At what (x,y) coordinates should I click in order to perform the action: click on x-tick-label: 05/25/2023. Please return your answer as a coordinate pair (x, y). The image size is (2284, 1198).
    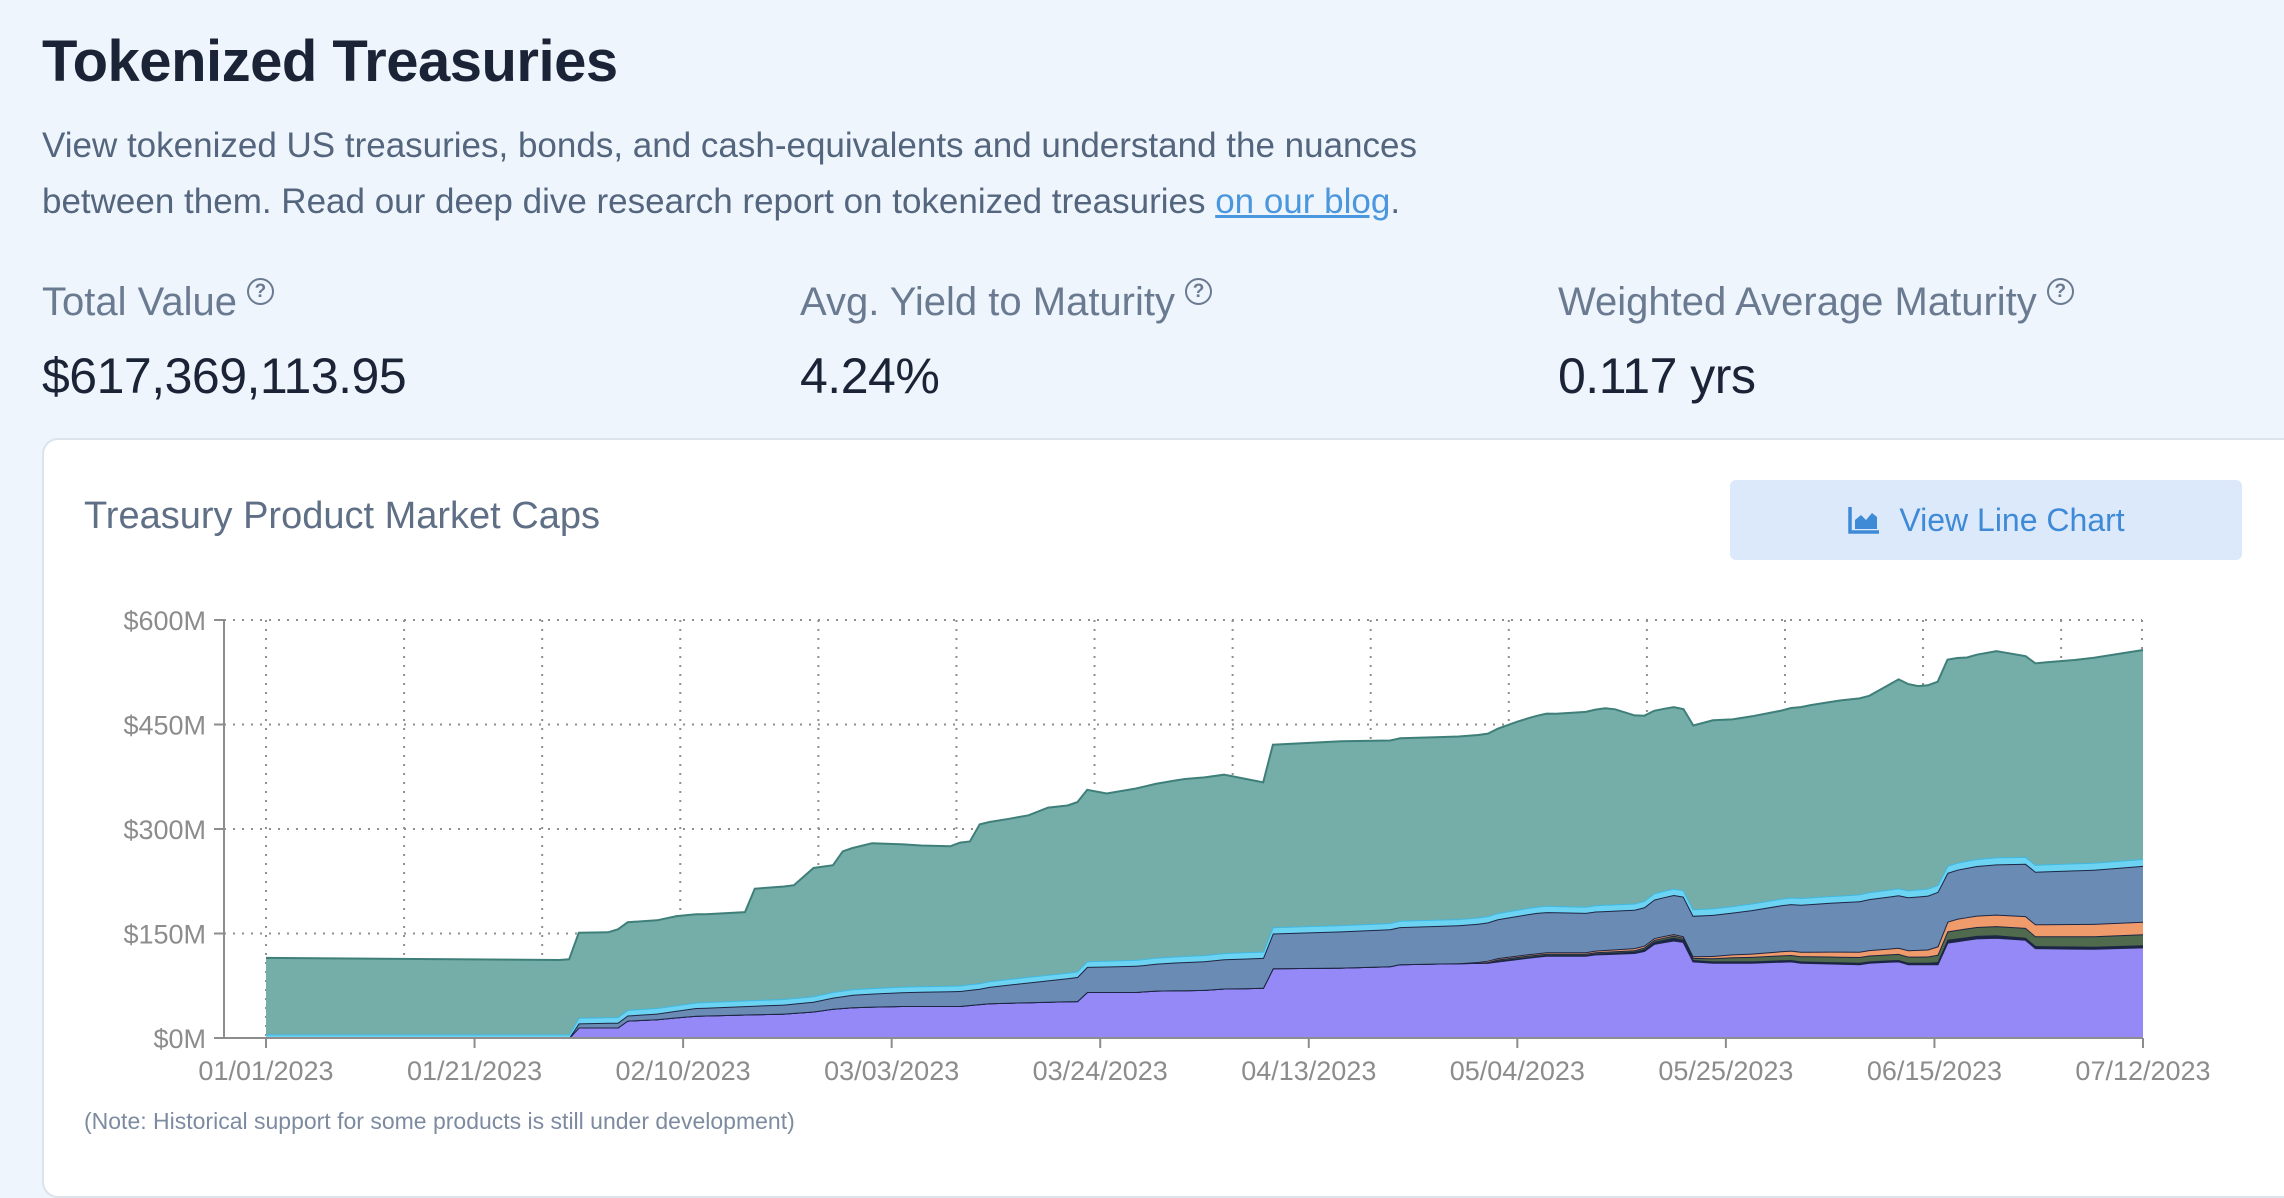
    Looking at the image, I should click on (1725, 1071).